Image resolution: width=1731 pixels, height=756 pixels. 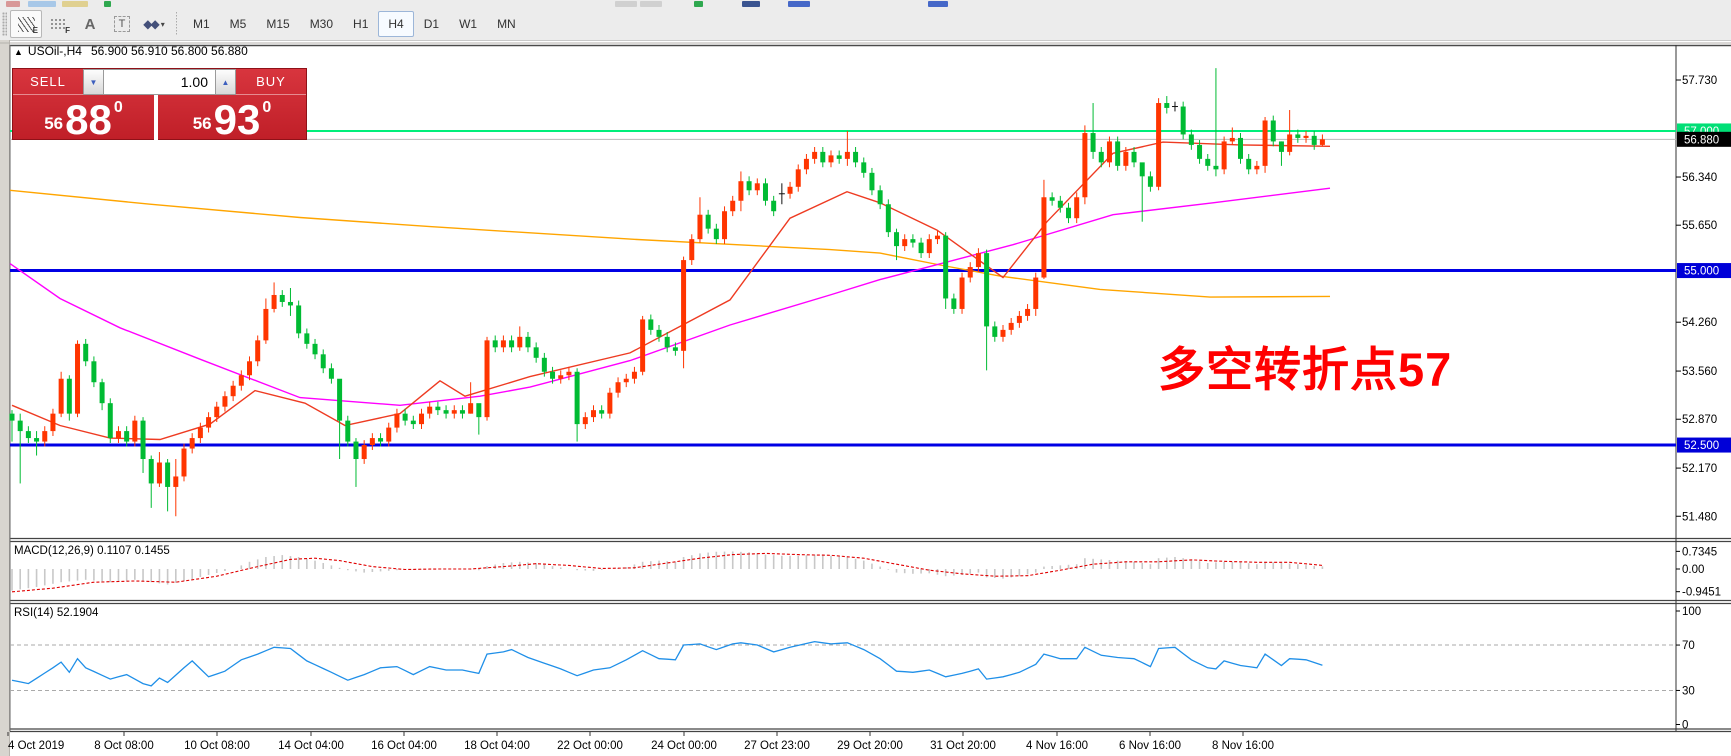 What do you see at coordinates (1688, 646) in the screenshot?
I see `rsi-axis-label: 70` at bounding box center [1688, 646].